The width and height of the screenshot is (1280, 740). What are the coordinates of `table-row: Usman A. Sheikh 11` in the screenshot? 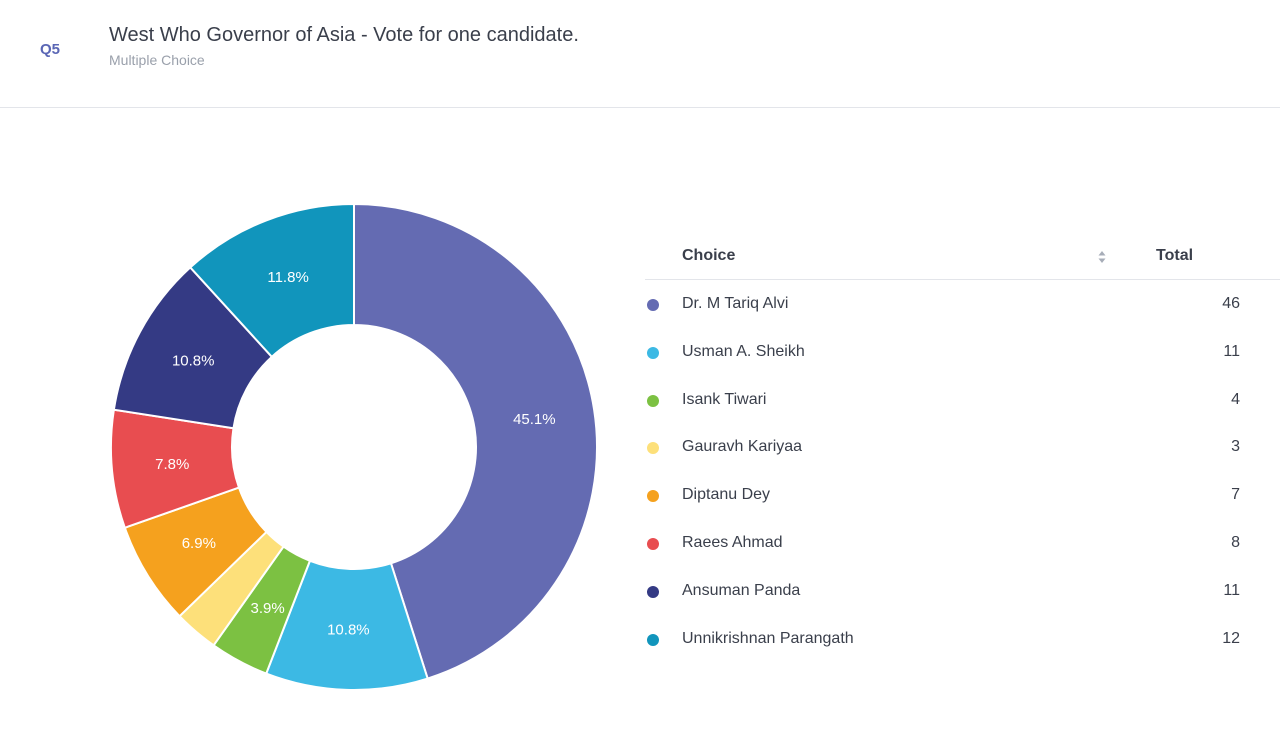 It's located at (962, 352).